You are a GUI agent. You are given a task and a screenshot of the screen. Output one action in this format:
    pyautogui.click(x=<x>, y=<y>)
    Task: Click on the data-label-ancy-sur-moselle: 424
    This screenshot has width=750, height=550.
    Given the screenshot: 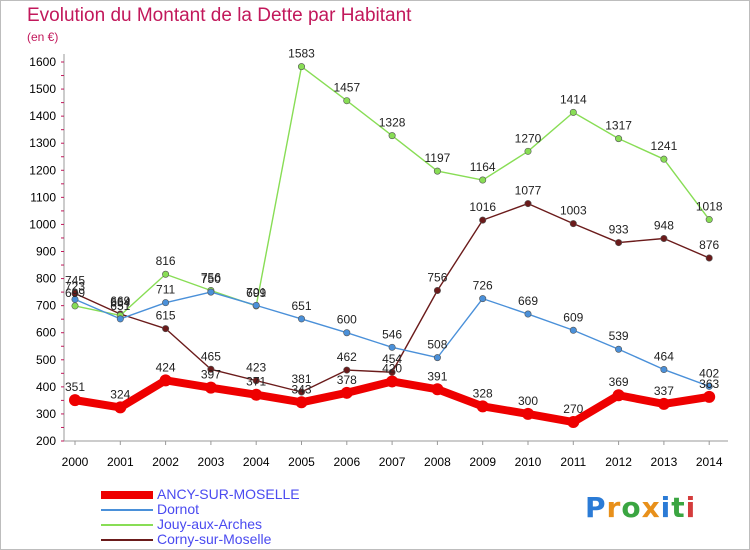 What is the action you would take?
    pyautogui.click(x=166, y=367)
    